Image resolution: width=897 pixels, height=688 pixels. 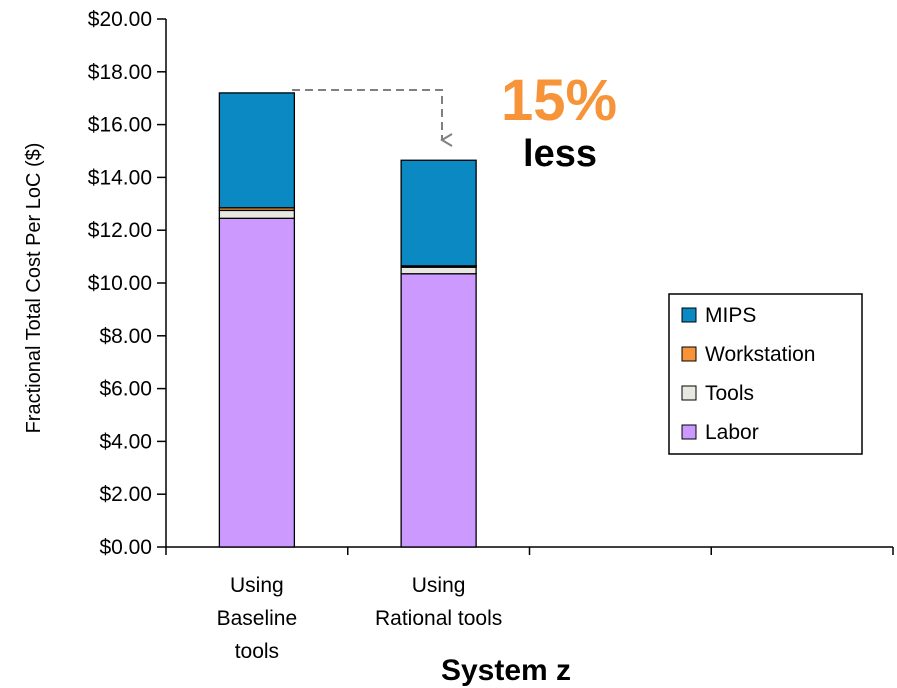 What do you see at coordinates (120, 72) in the screenshot?
I see `y-tick-label: $18.00` at bounding box center [120, 72].